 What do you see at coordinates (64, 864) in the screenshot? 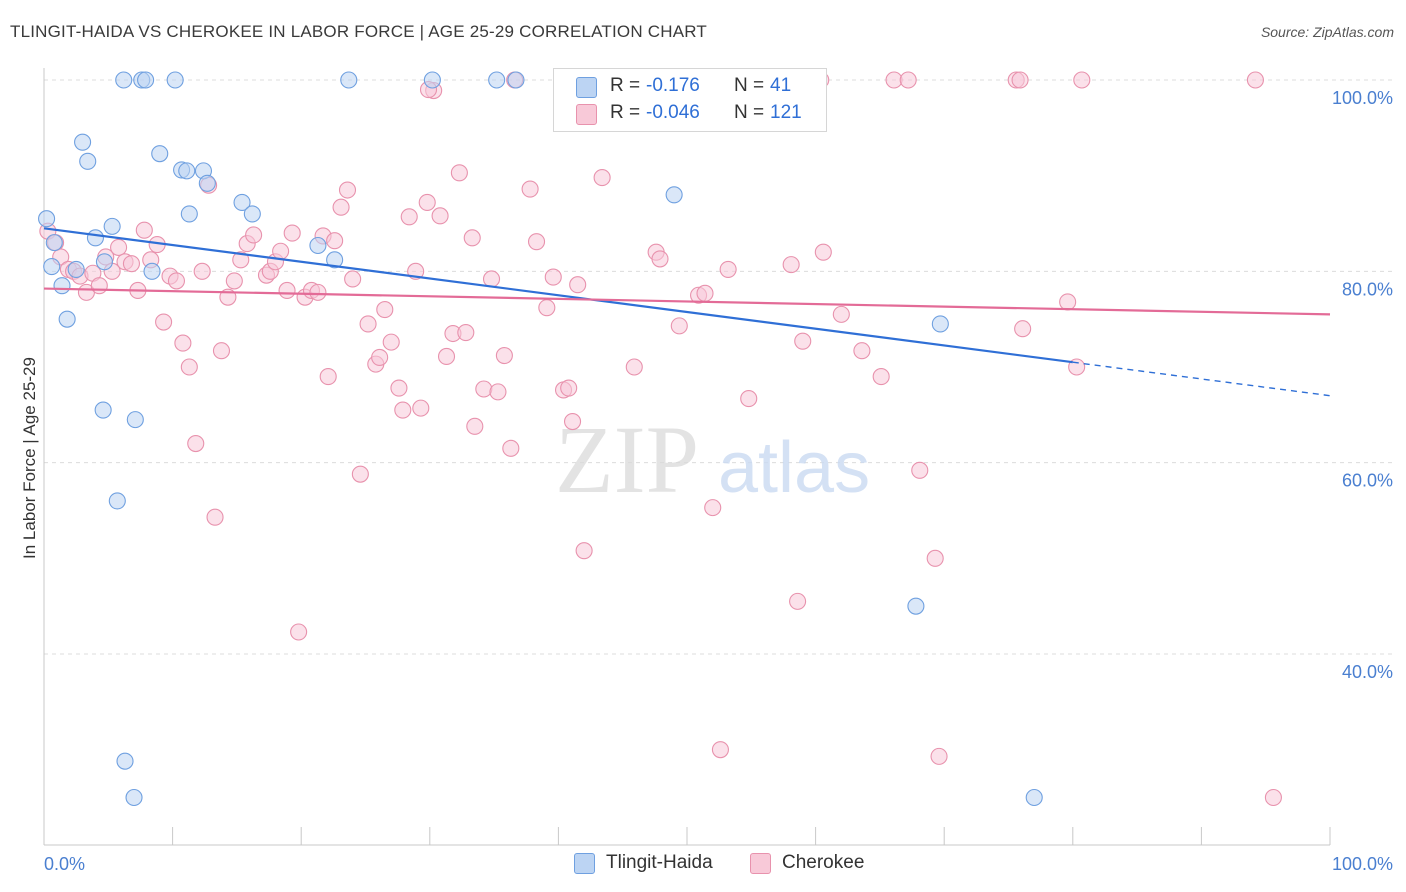
I see `x-tick-label: 0.0%` at bounding box center [64, 864].